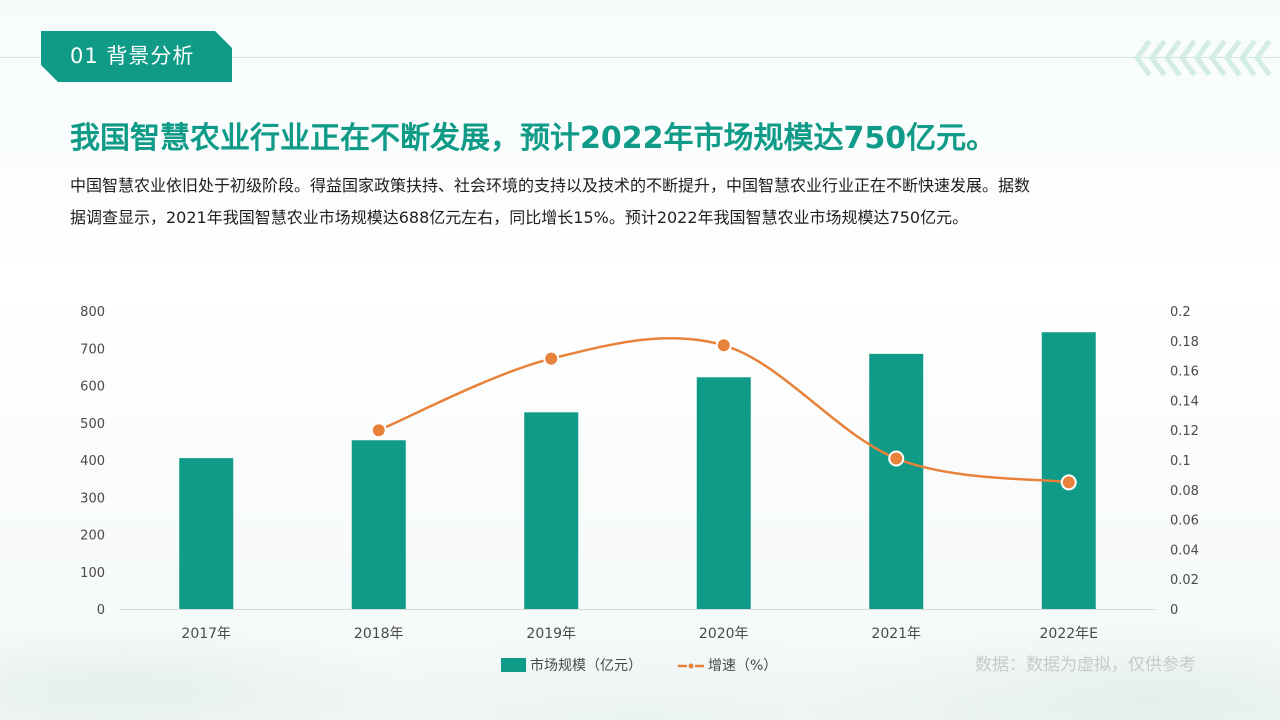 Image resolution: width=1280 pixels, height=720 pixels. Describe the element at coordinates (1184, 550) in the screenshot. I see `y-right-tick-label: 0.04` at that location.